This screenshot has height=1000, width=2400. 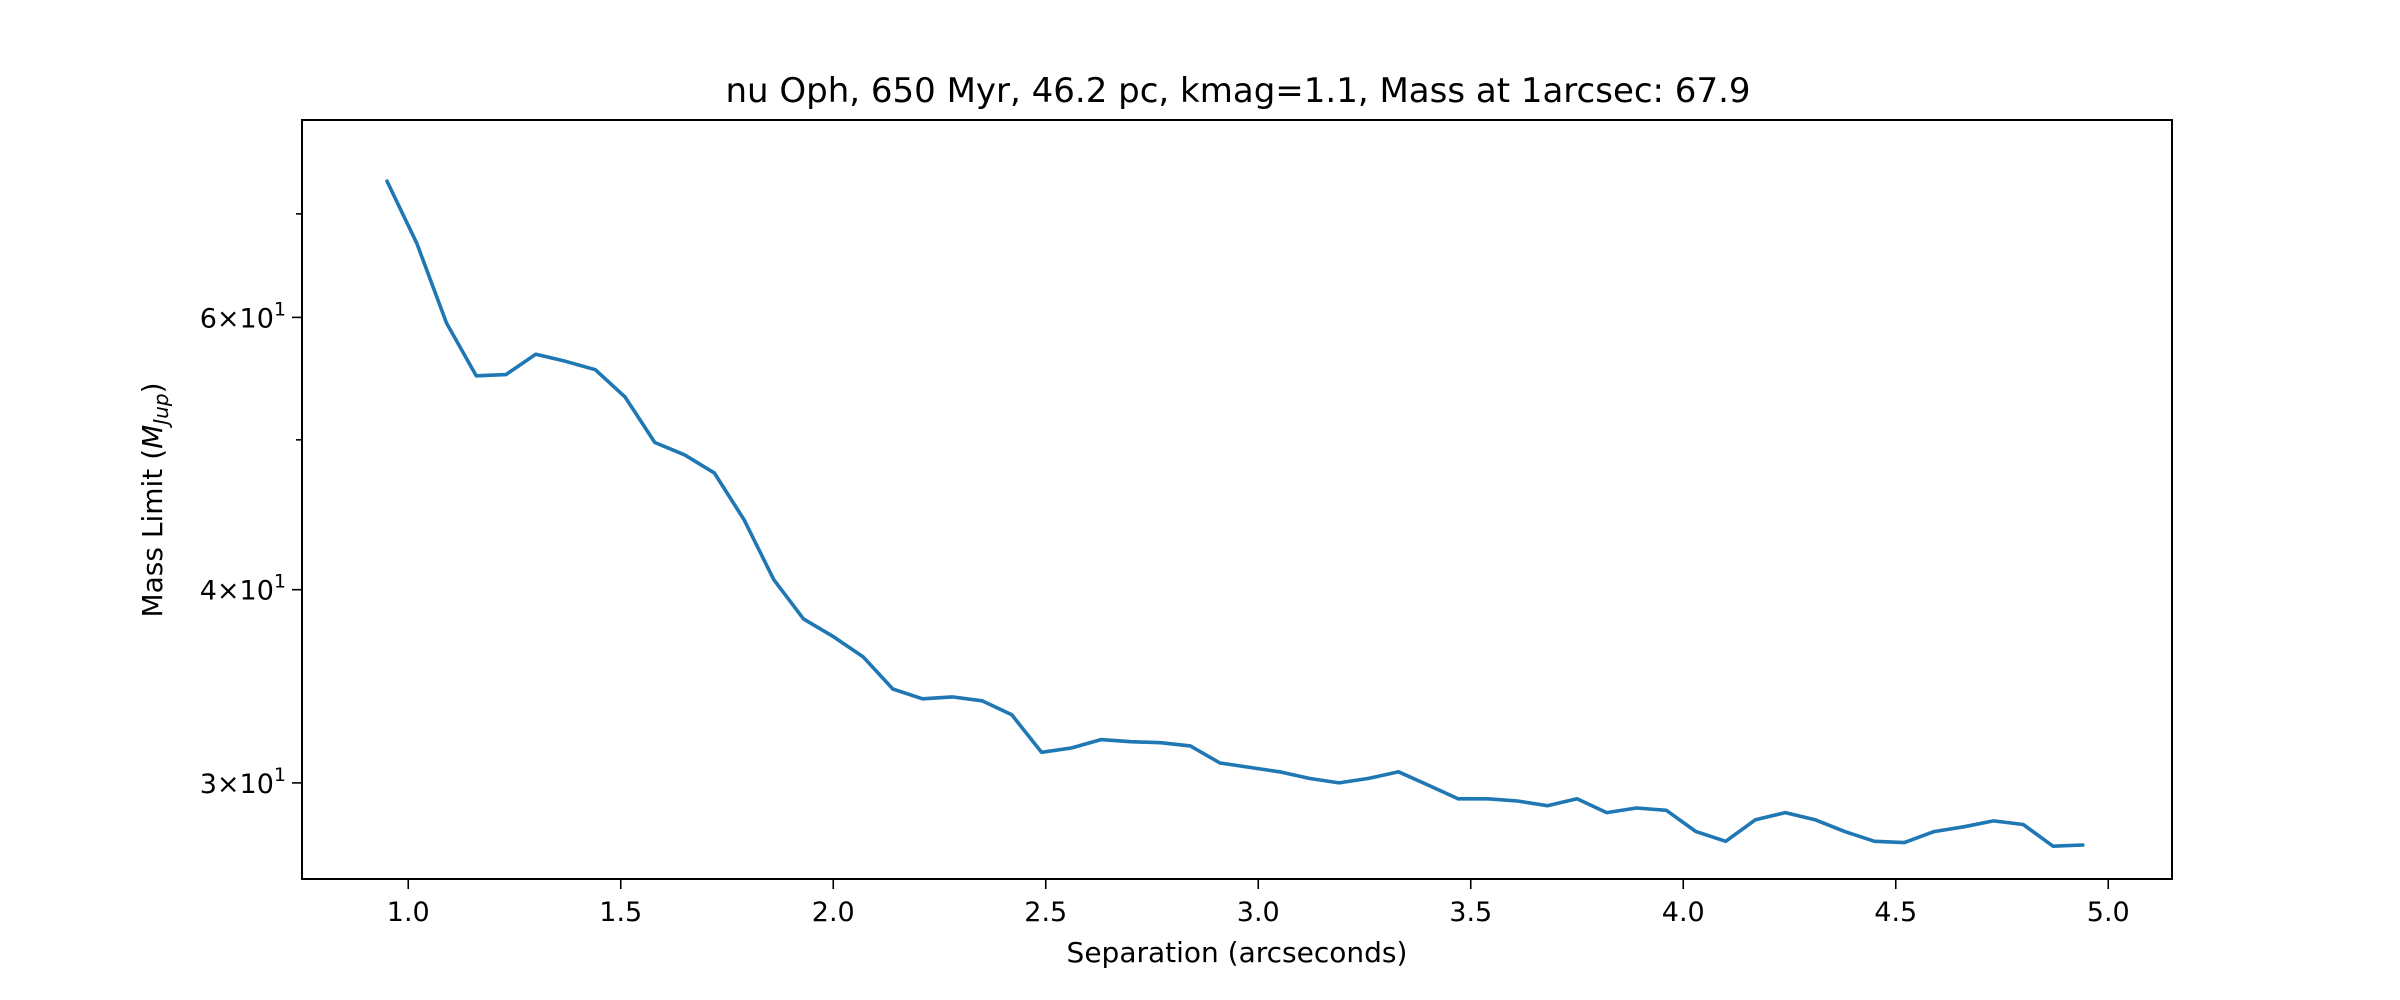 I want to click on y-tick-label: 3×10¹, so click(x=243, y=782).